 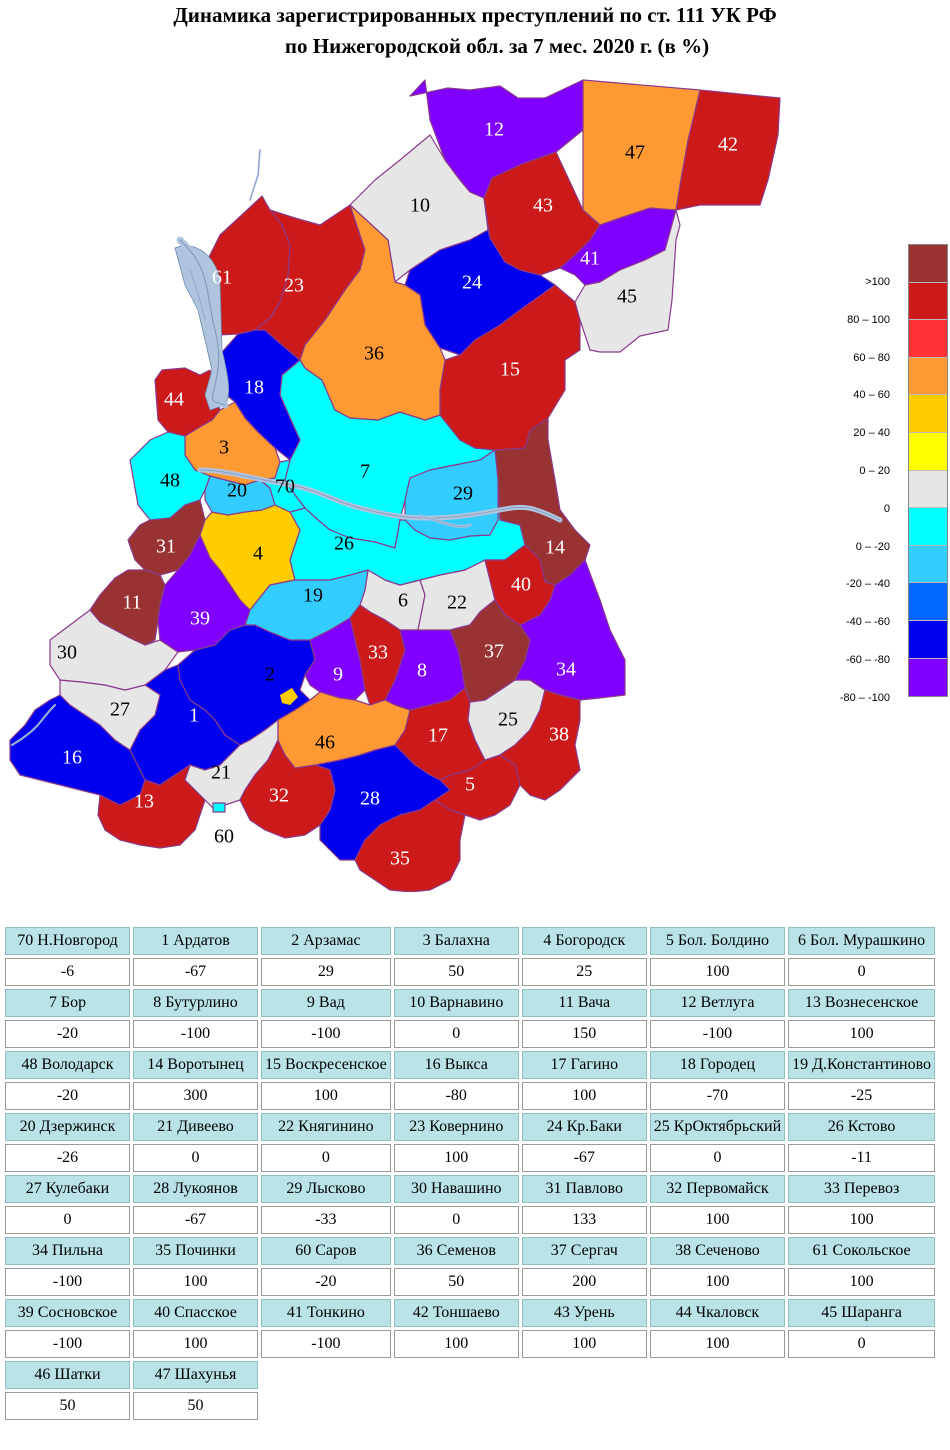 I want to click on district-name-cell: 10 Варнавино, so click(x=456, y=1003).